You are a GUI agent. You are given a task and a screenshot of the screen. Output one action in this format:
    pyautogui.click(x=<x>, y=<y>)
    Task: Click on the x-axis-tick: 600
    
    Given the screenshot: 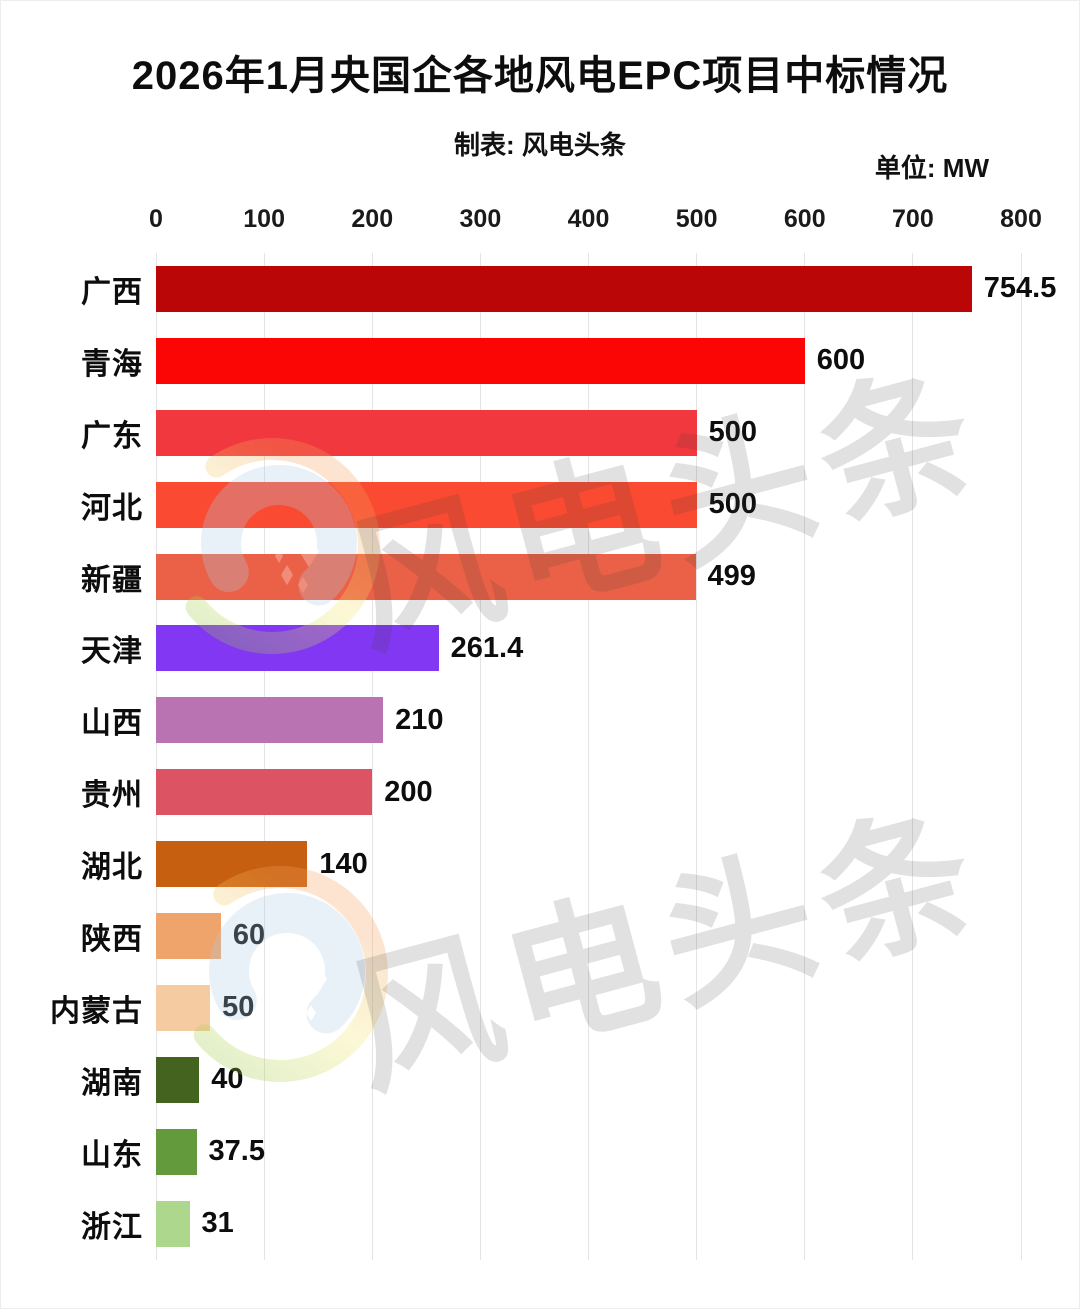 What is the action you would take?
    pyautogui.click(x=804, y=219)
    